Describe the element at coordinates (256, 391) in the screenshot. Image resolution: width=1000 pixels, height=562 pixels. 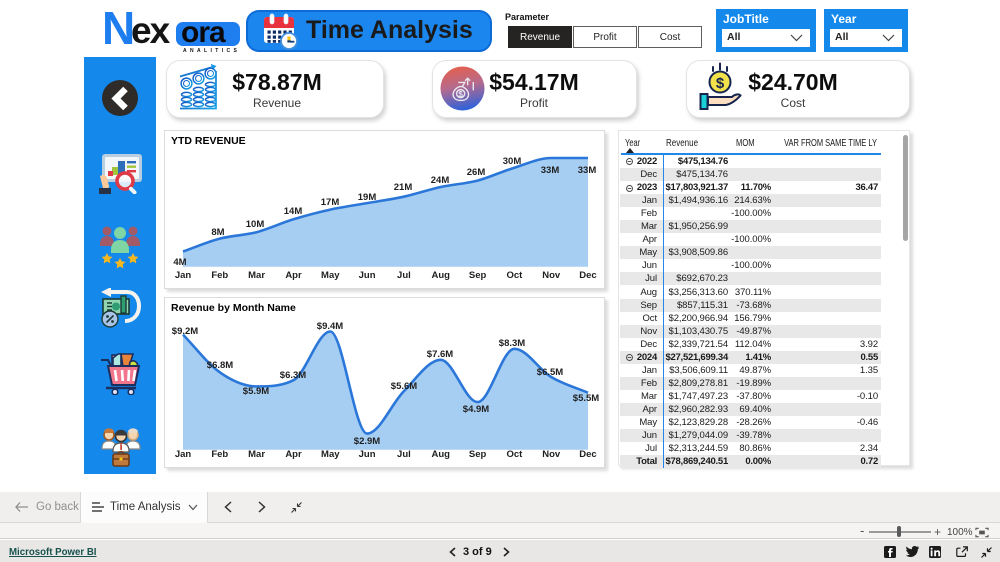
I see `svg-text: $5.9M` at that location.